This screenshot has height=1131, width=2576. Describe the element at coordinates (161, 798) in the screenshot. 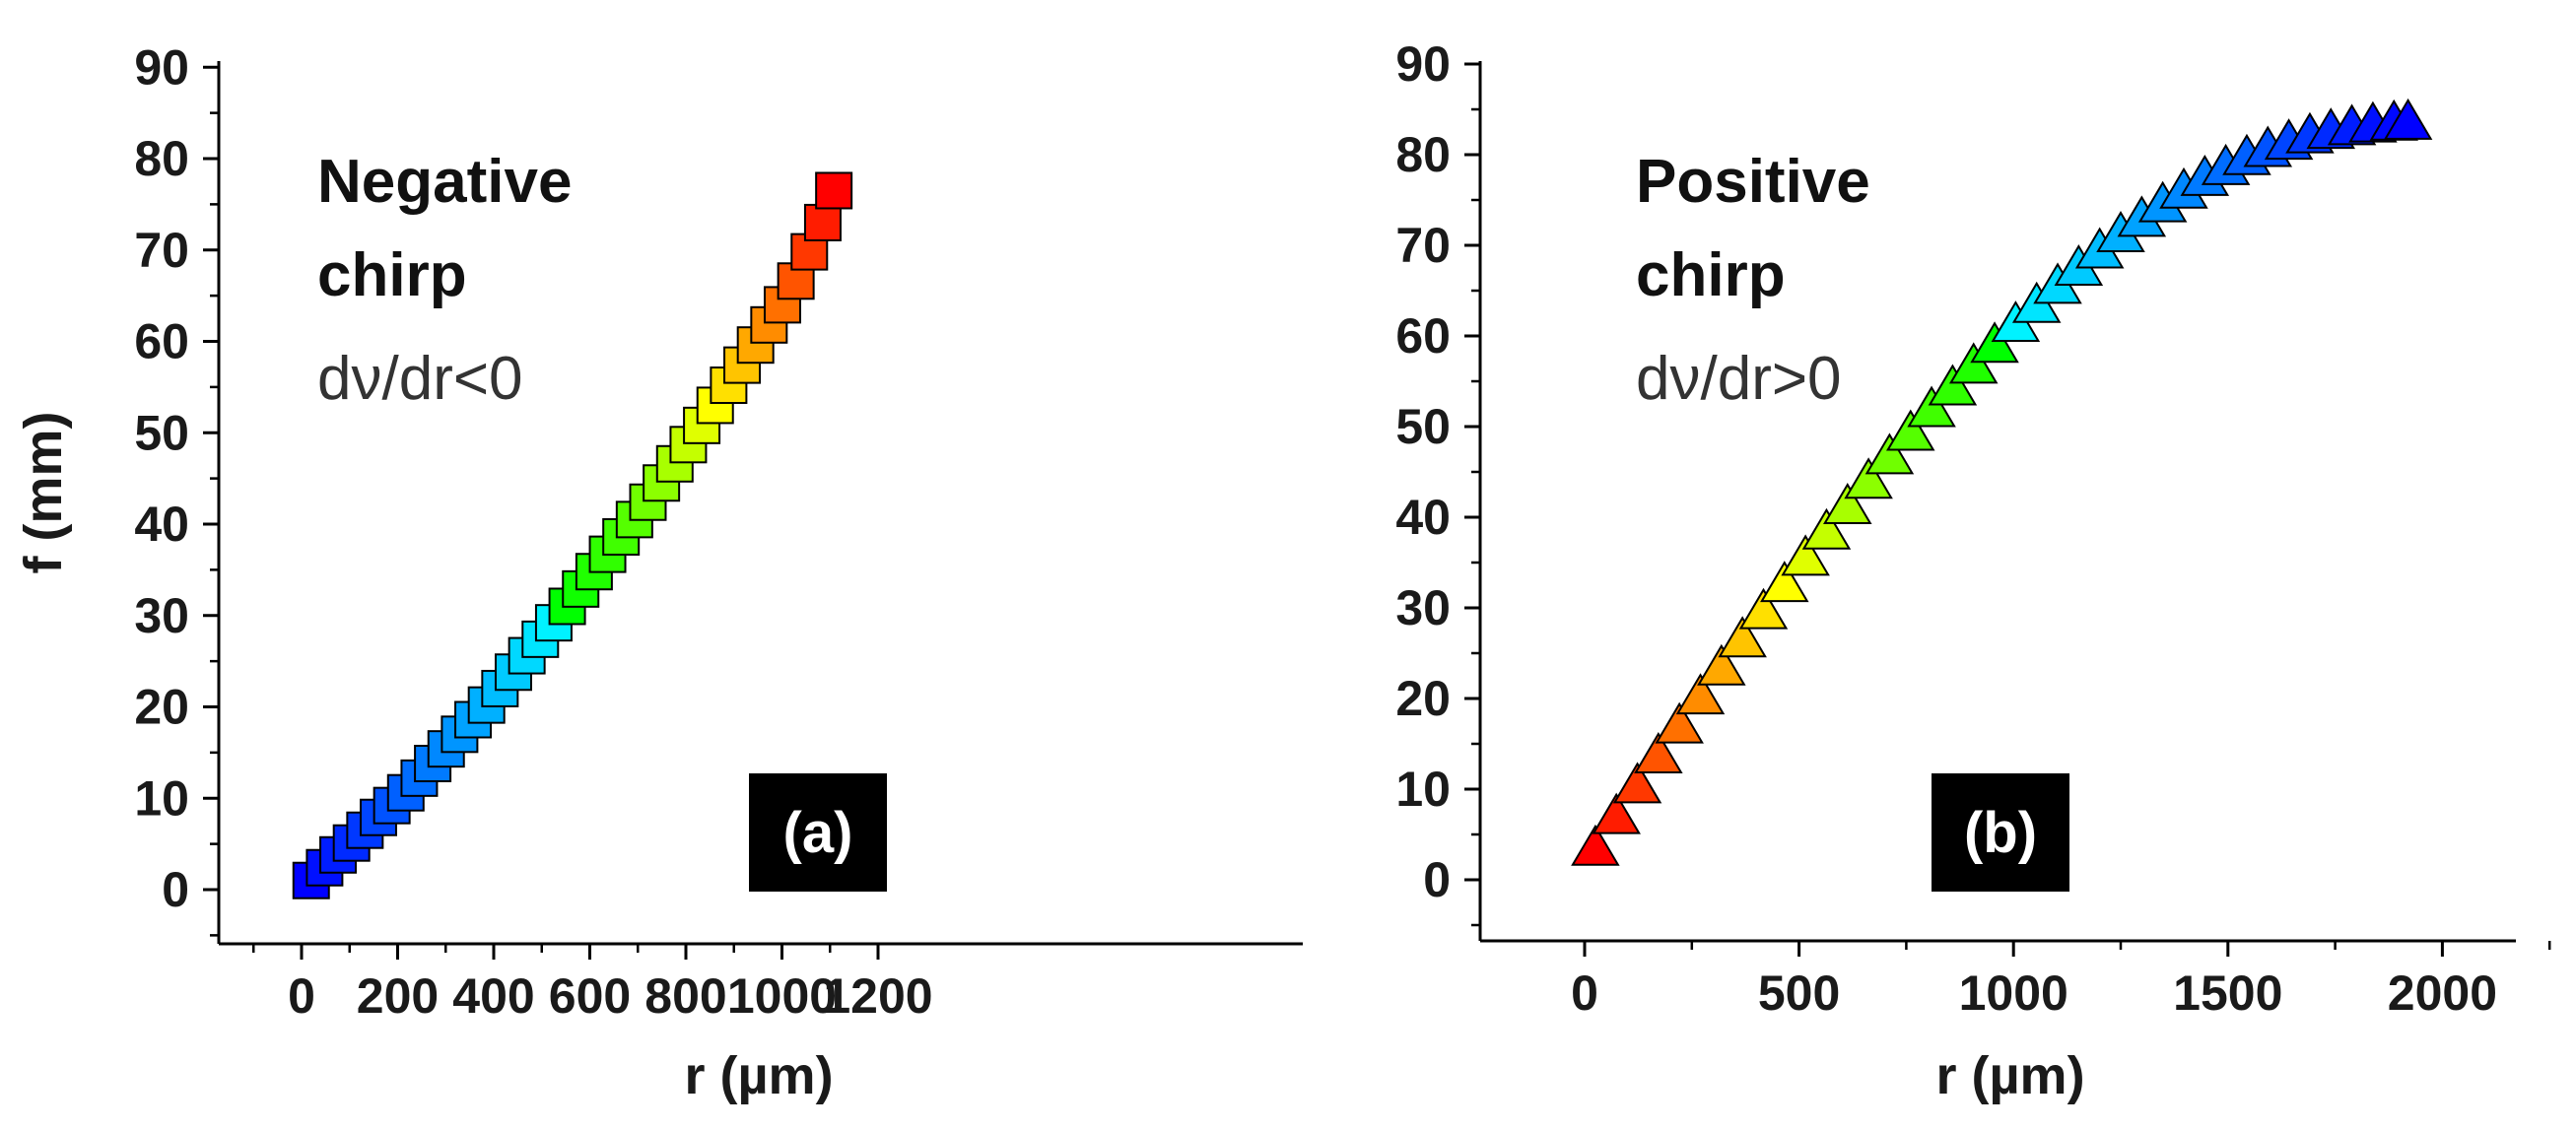

I see `panel-a-y-tick-label: 10` at that location.